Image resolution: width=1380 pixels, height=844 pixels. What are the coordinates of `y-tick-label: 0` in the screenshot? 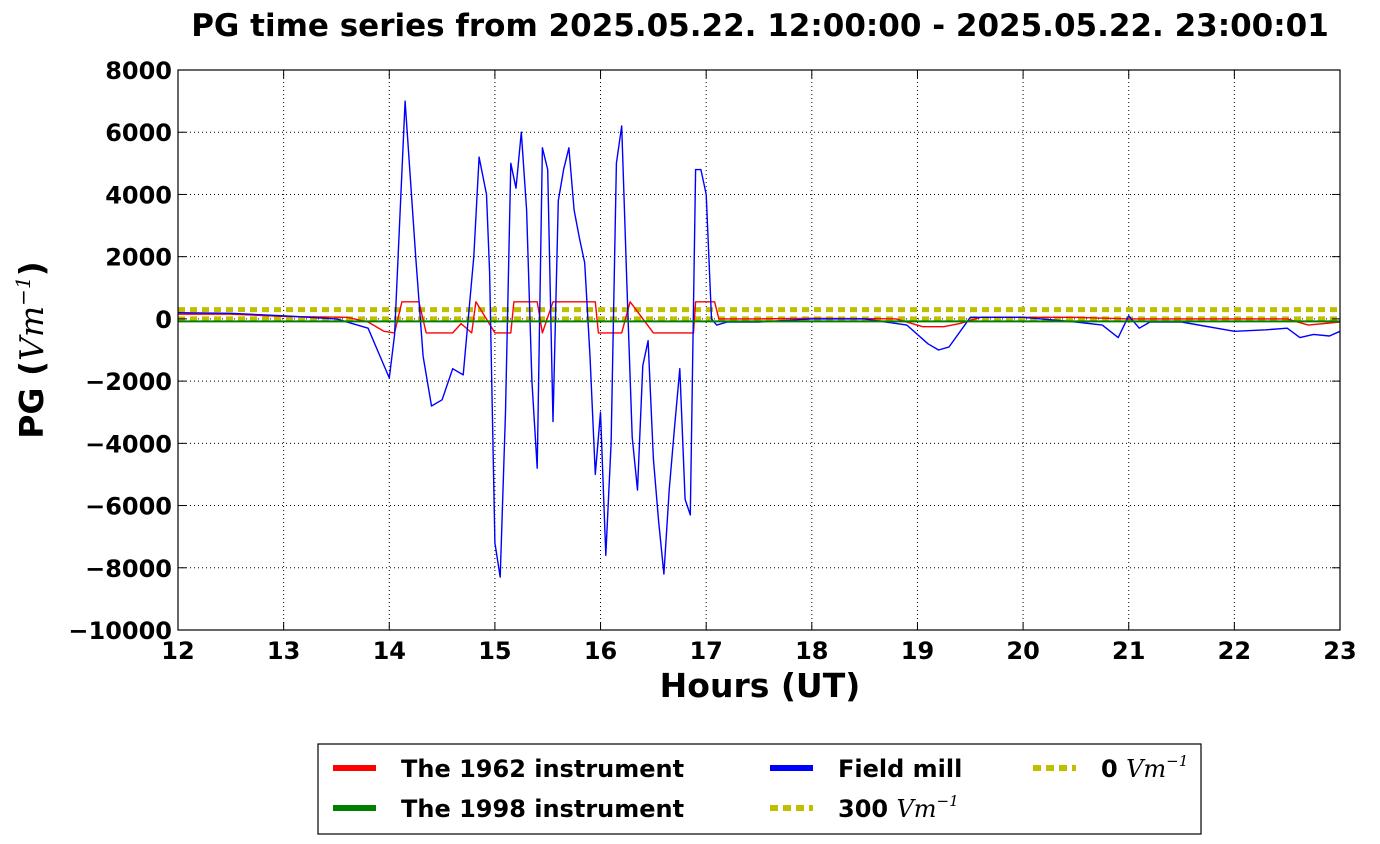 It's located at (163, 320).